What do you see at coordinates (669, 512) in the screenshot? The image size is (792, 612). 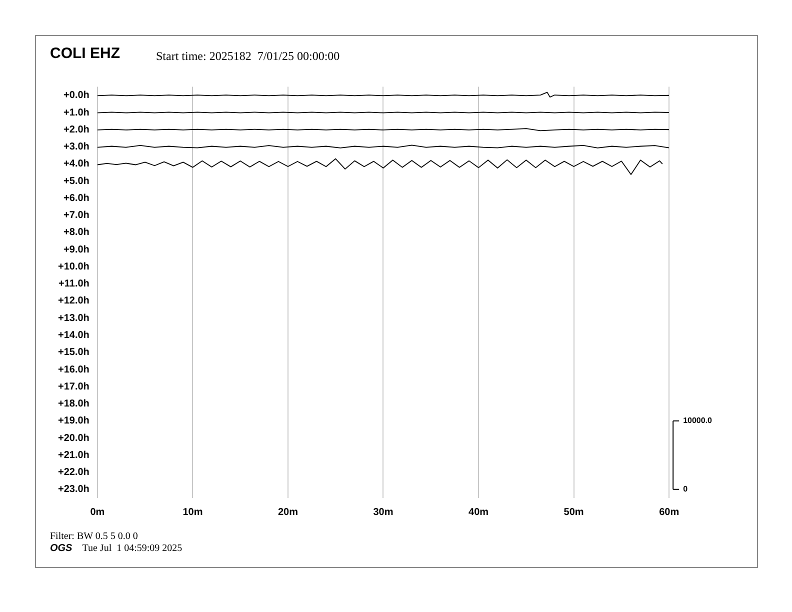 I see `x-tick-label: 60m` at bounding box center [669, 512].